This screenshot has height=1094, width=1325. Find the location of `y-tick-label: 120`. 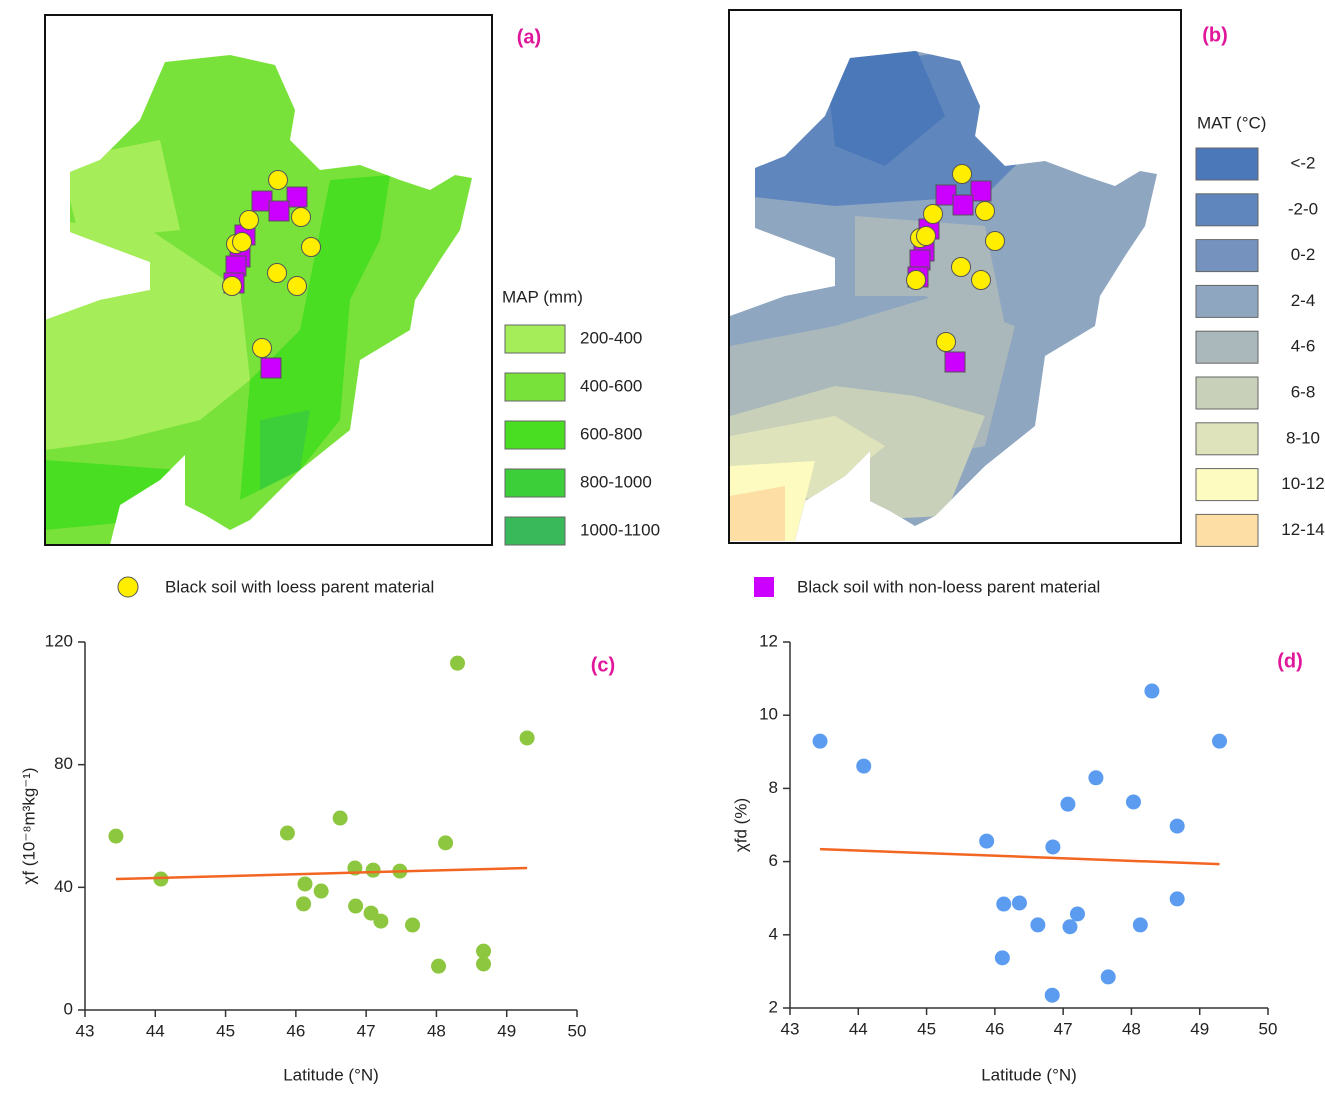

y-tick-label: 120 is located at coordinates (59, 640).